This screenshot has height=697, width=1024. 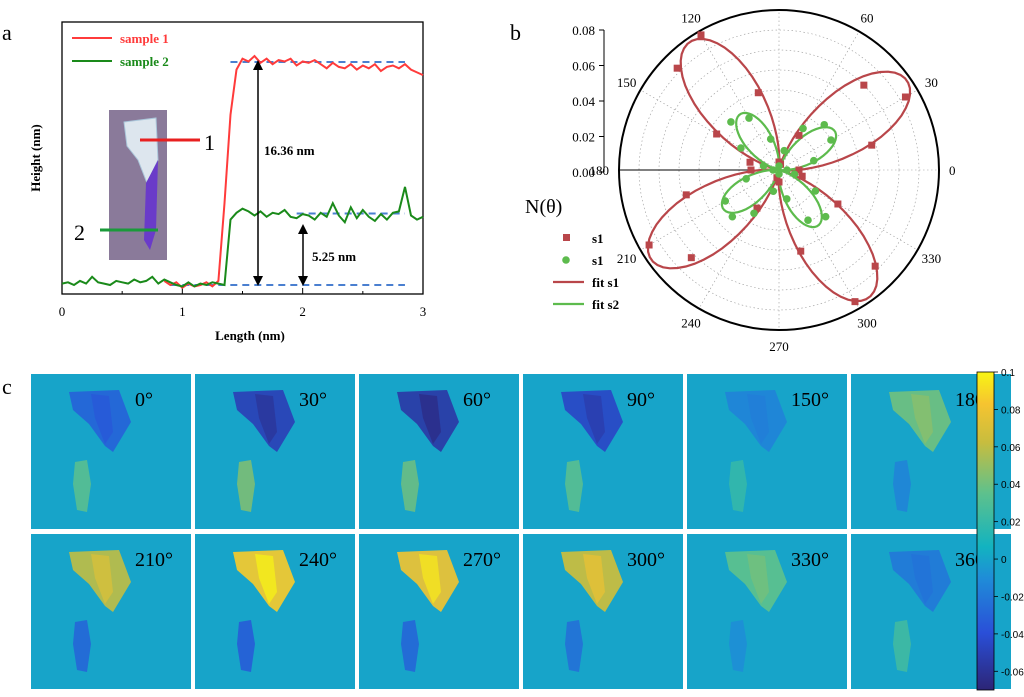 I want to click on r-tick-label: 0.00, so click(x=583, y=172).